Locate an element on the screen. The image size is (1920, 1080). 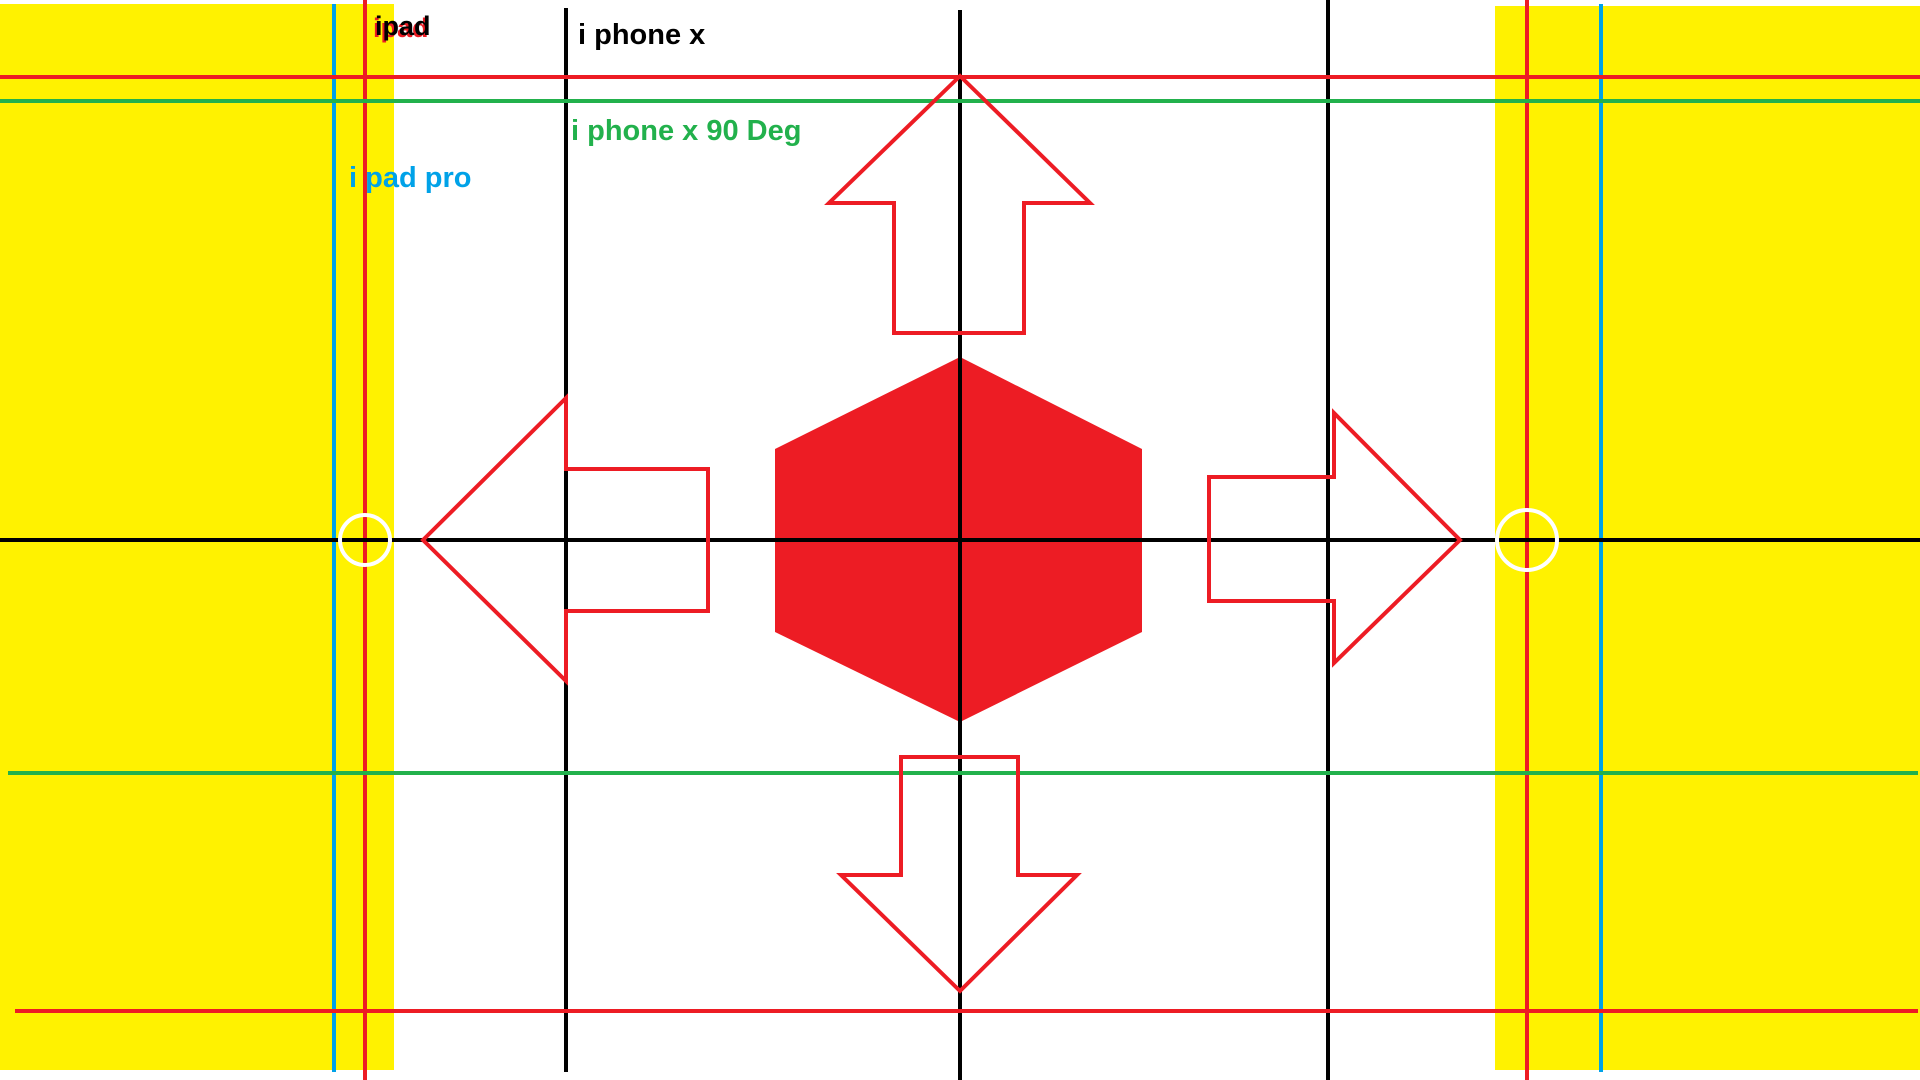
up-arrow is located at coordinates (959, 204).